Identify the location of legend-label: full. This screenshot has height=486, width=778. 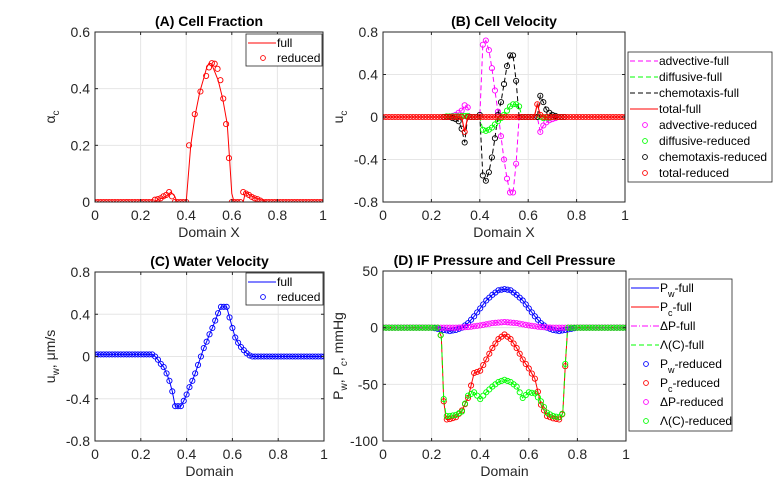
(284, 282).